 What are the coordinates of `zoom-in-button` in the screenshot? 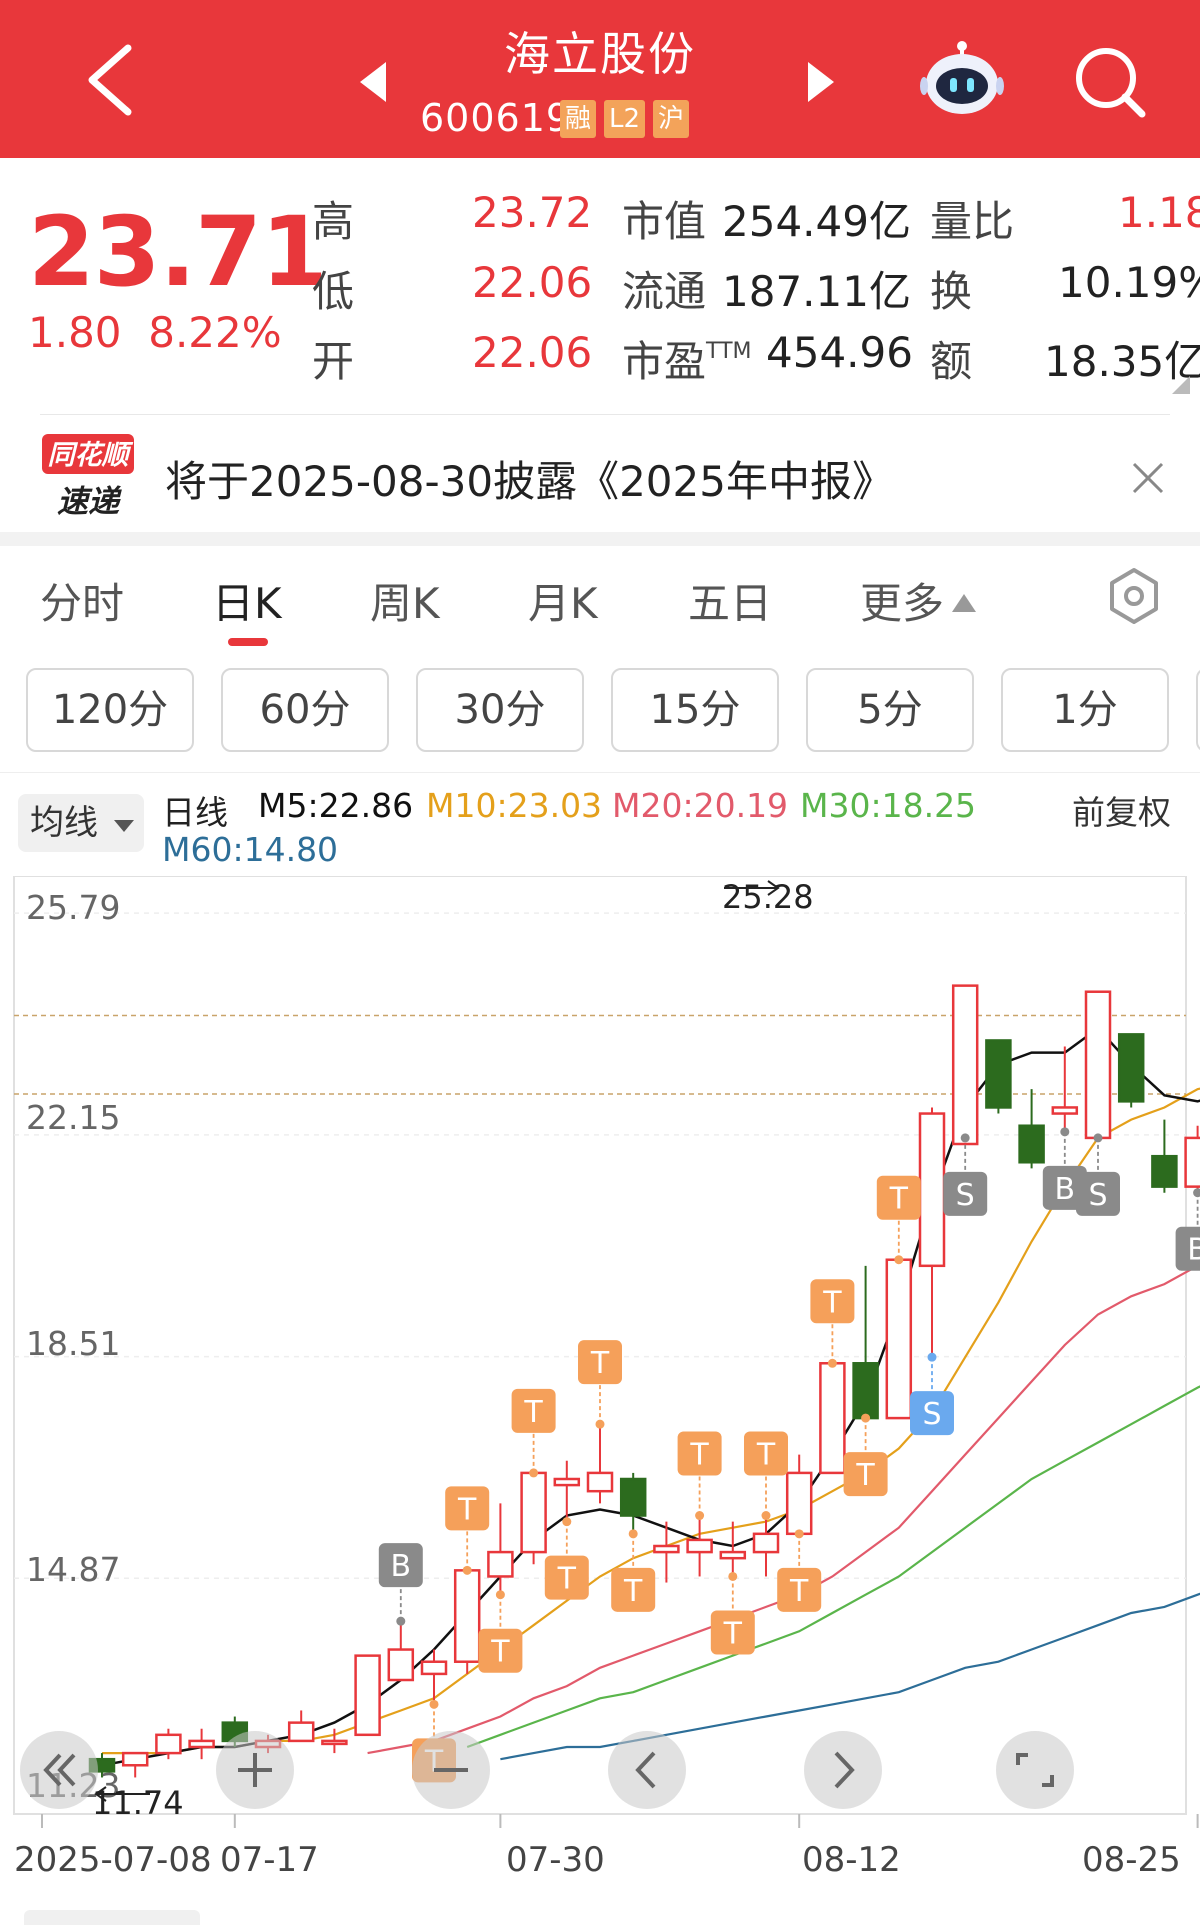 It's located at (255, 1770).